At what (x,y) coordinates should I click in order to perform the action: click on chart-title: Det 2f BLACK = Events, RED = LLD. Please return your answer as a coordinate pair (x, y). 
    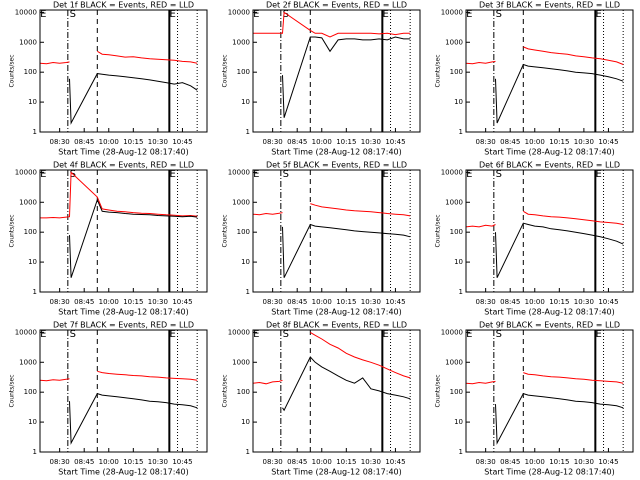
    Looking at the image, I should click on (336, 5).